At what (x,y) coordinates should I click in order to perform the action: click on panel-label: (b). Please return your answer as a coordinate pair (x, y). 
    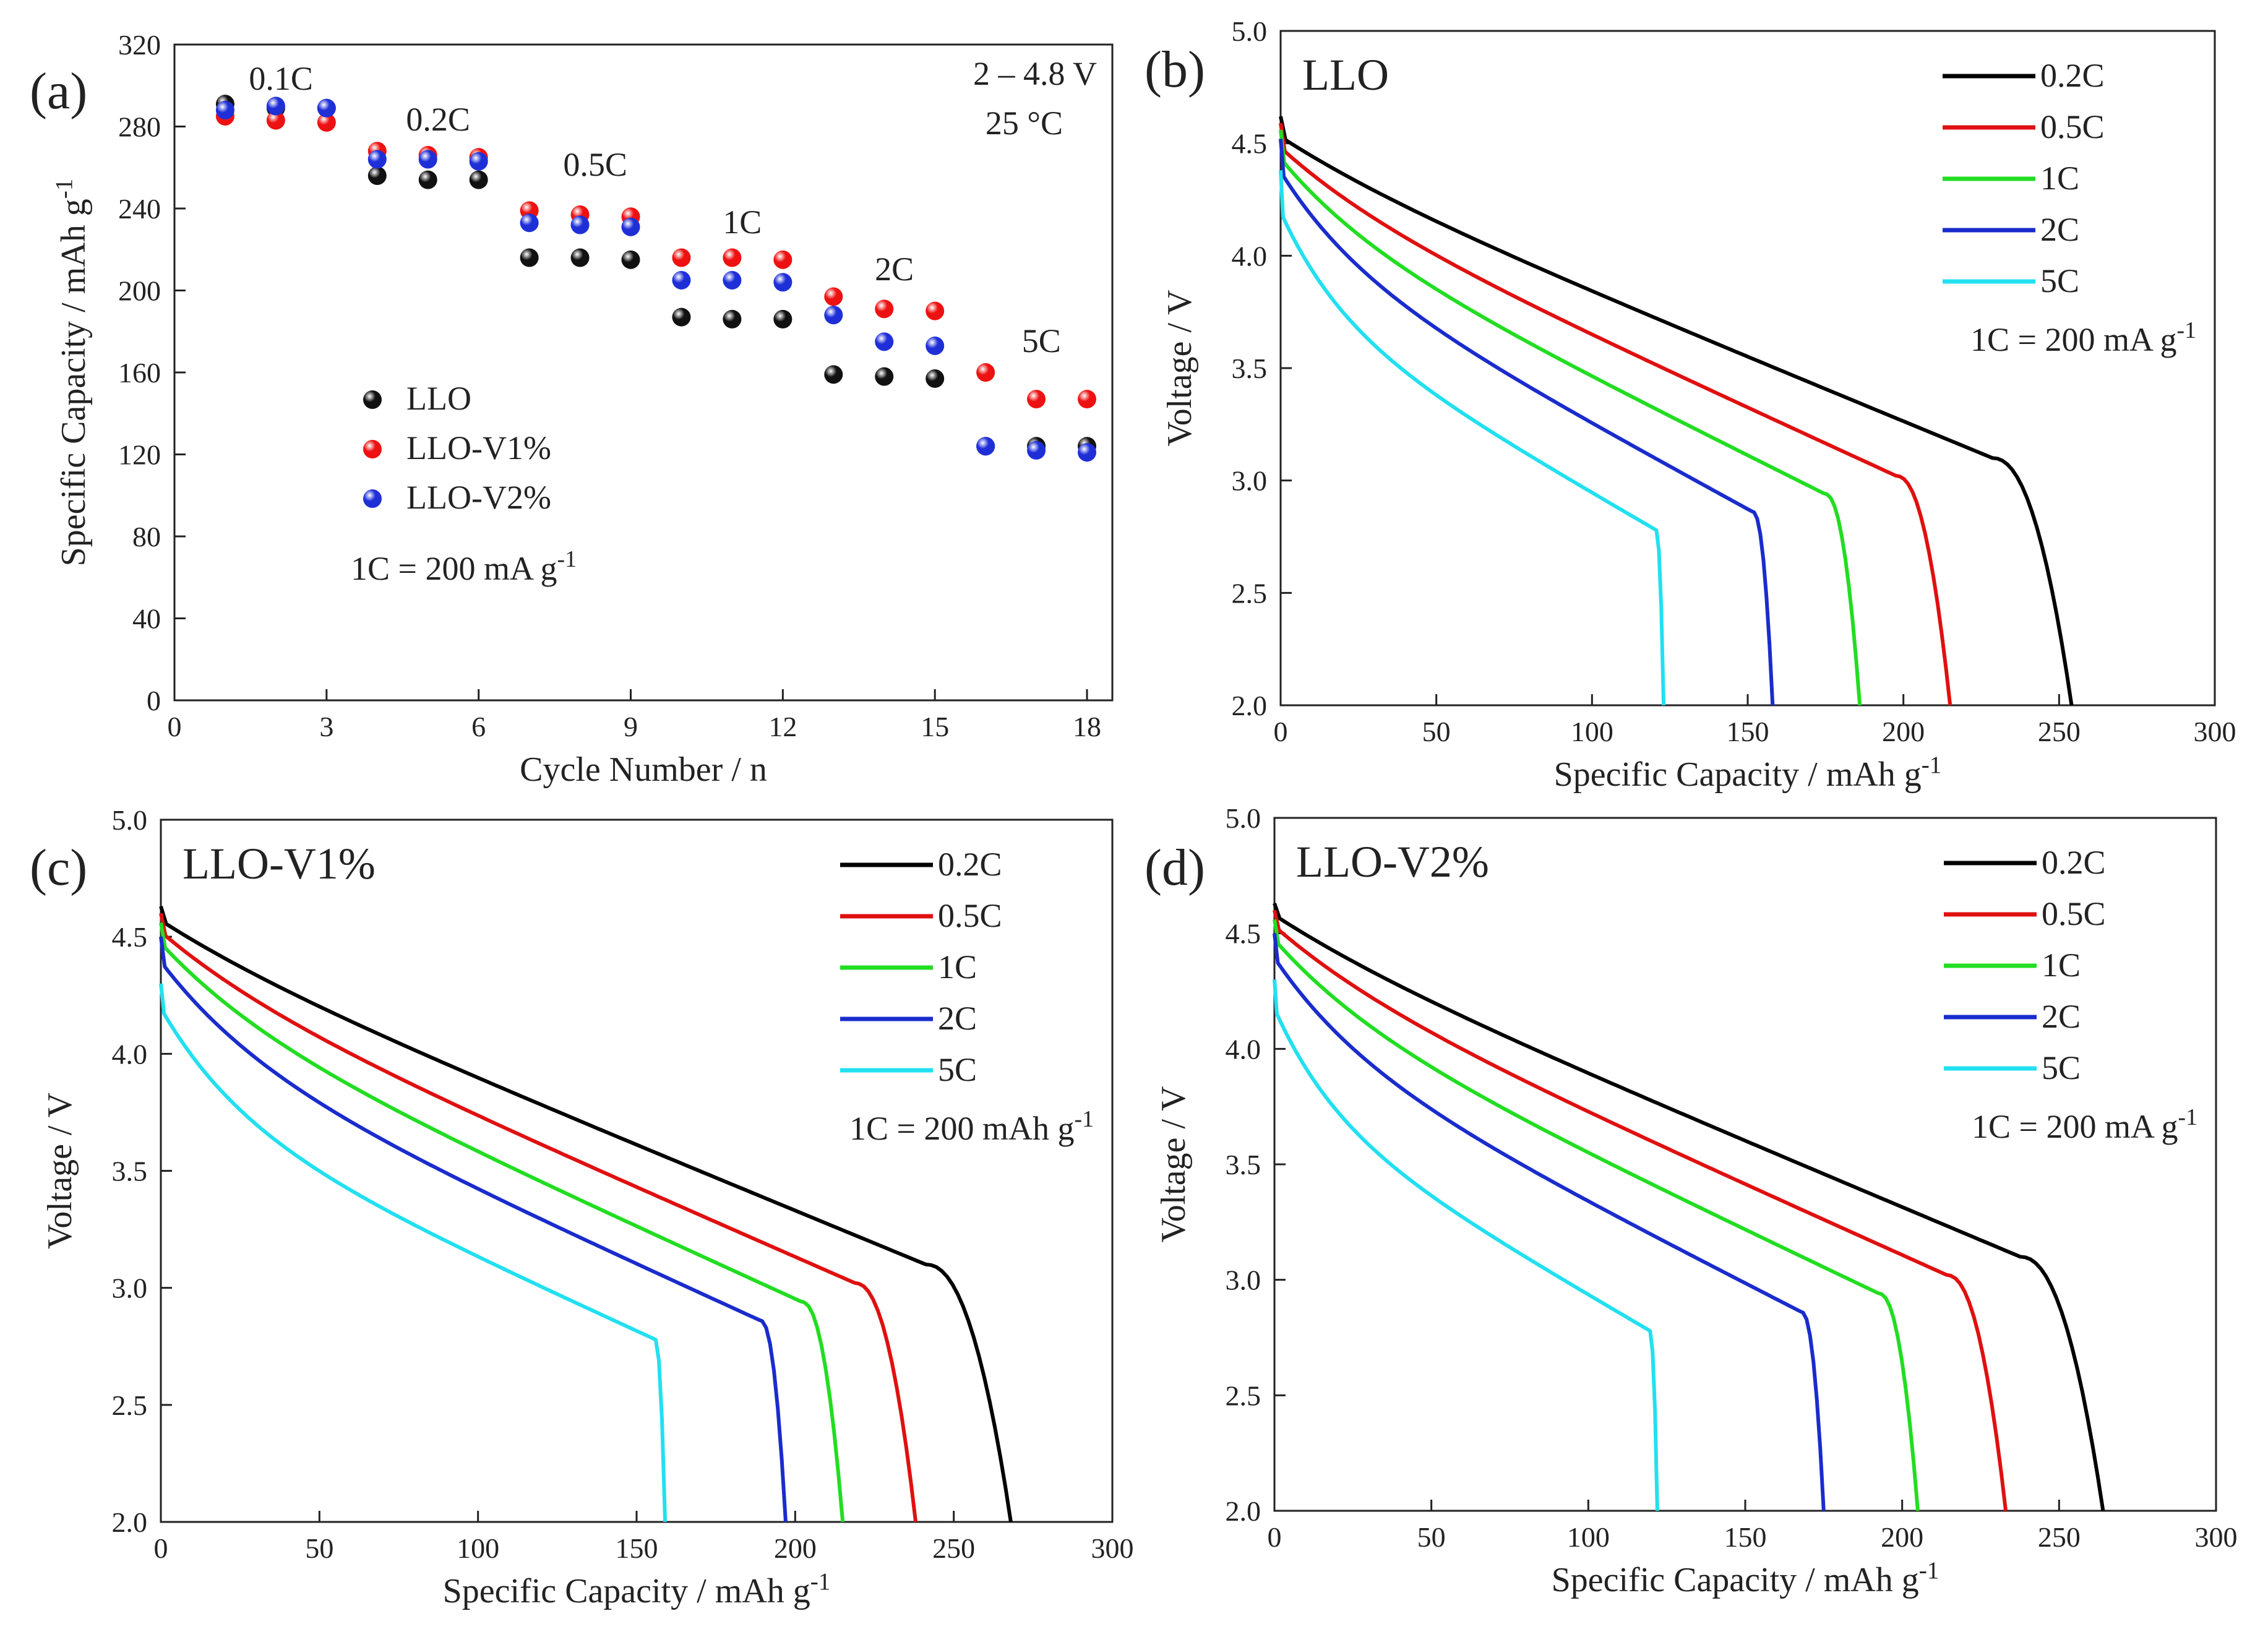
    Looking at the image, I should click on (1175, 69).